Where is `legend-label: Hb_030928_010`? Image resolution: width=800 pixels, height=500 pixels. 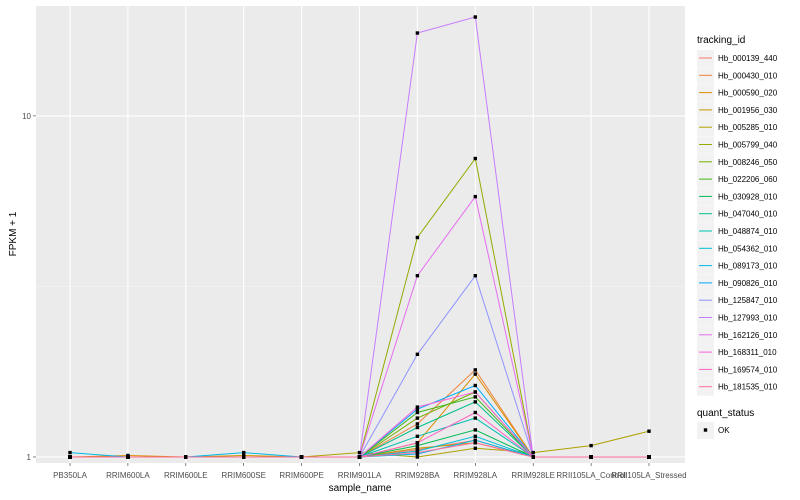
legend-label: Hb_030928_010 is located at coordinates (748, 196).